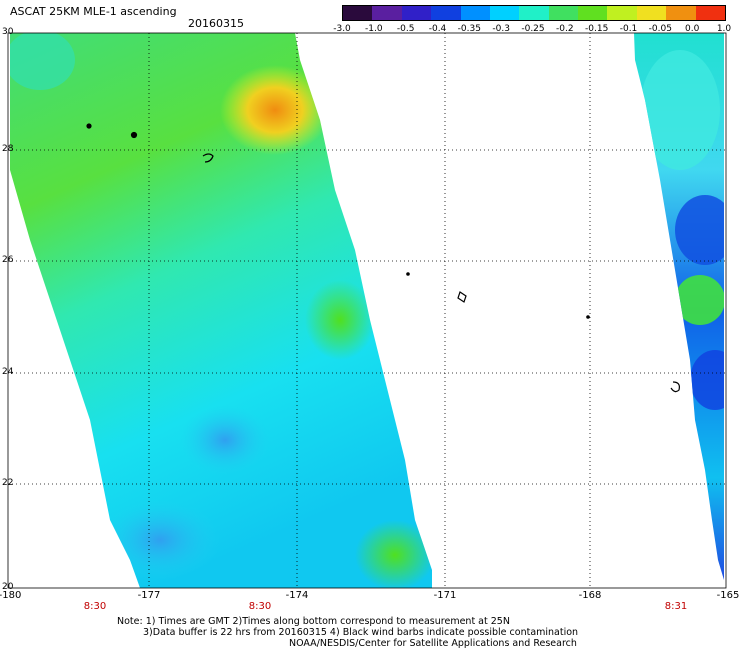 The width and height of the screenshot is (740, 650). I want to click on colorbar, so click(534, 13).